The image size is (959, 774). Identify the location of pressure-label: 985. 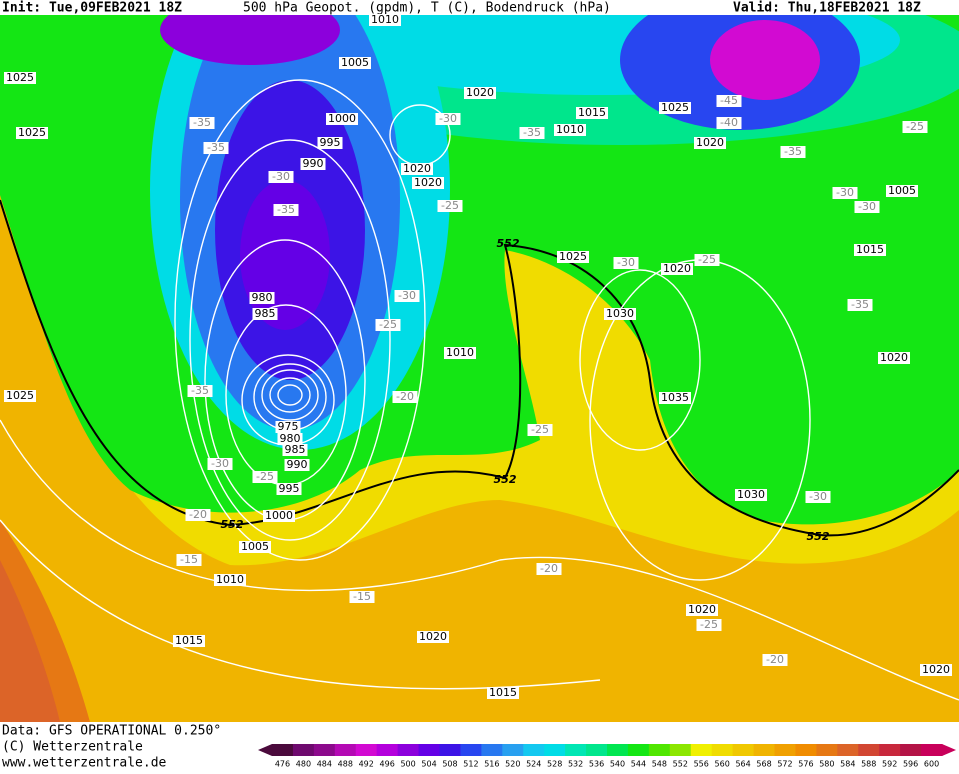
(265, 313).